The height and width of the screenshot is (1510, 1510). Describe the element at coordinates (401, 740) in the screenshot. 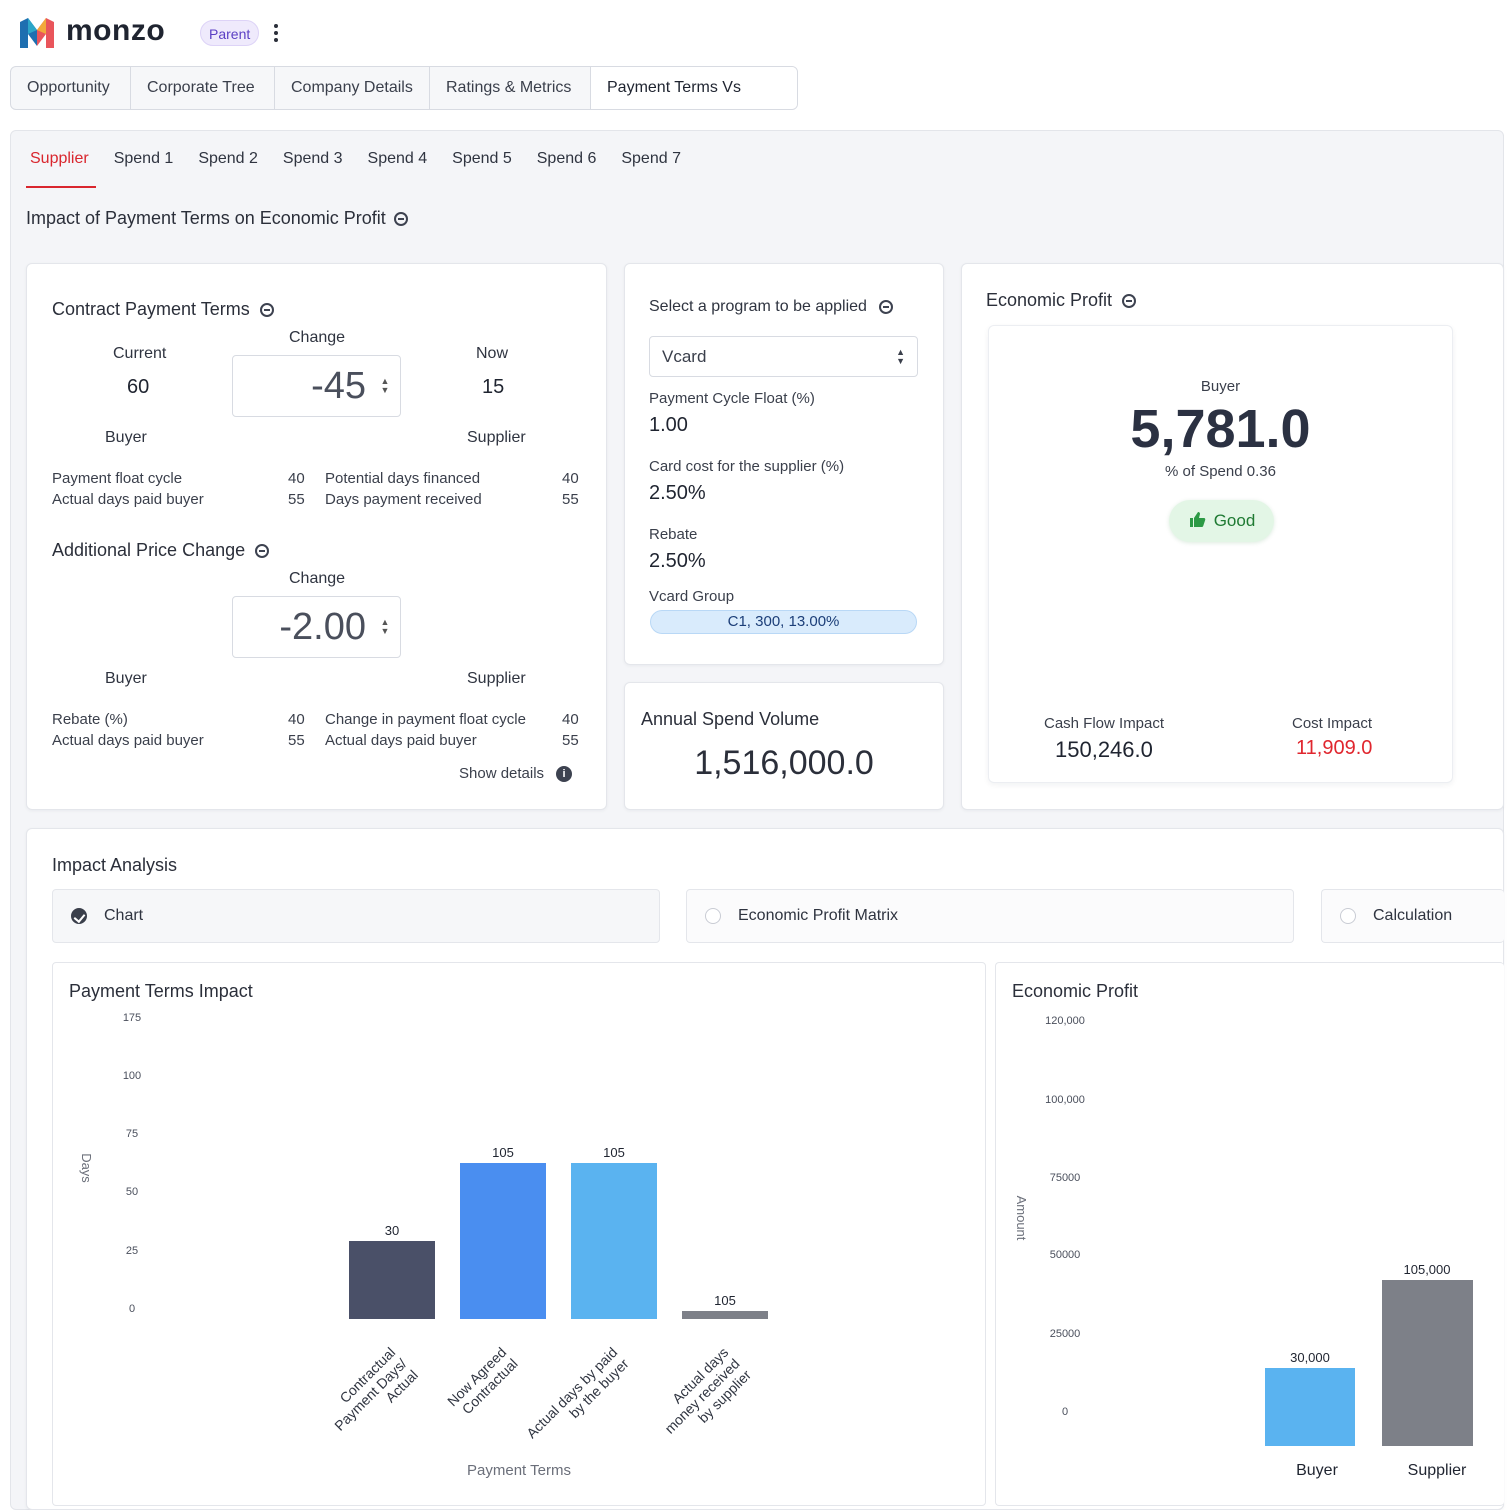

I see `actual-days-paid-supplier-label: Actual days paid buyer` at that location.